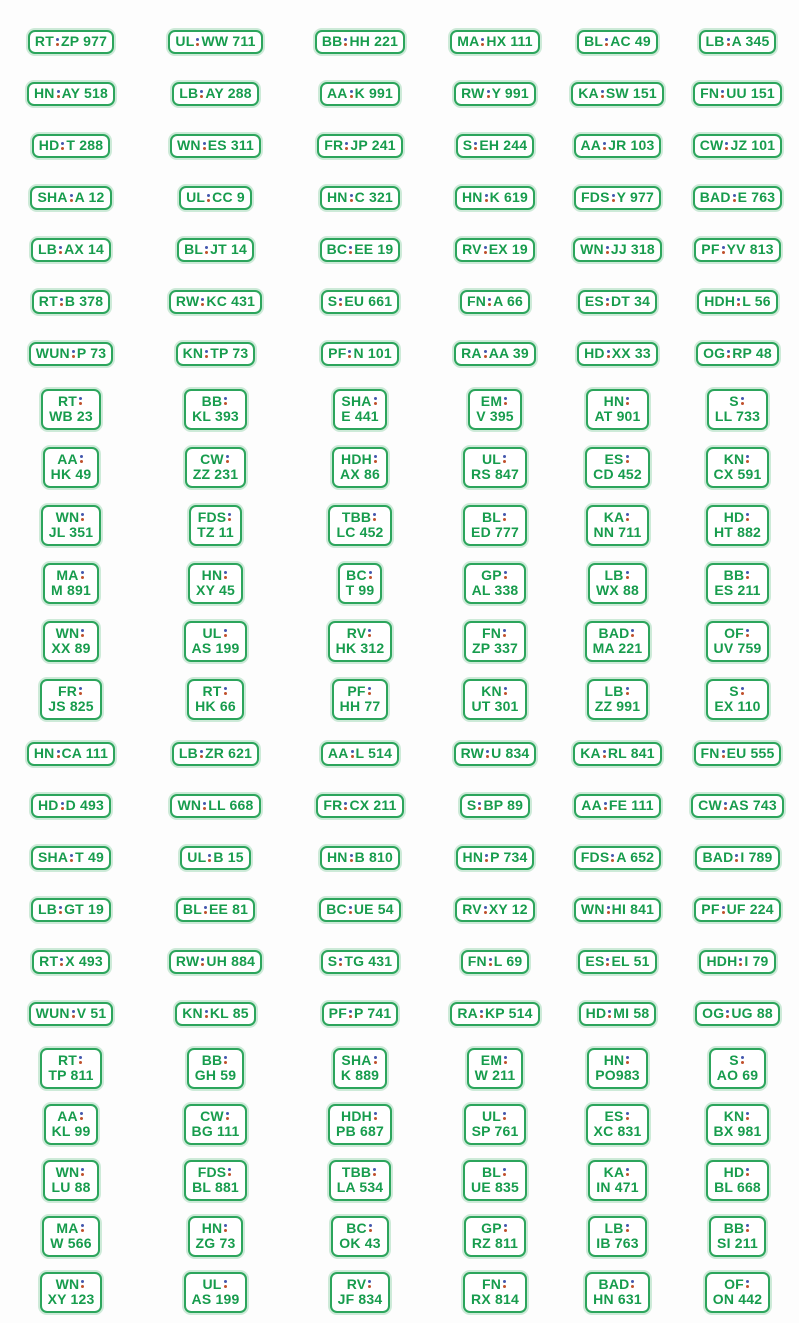 This screenshot has height=1323, width=799. I want to click on license-plate: WN ES 311, so click(215, 146).